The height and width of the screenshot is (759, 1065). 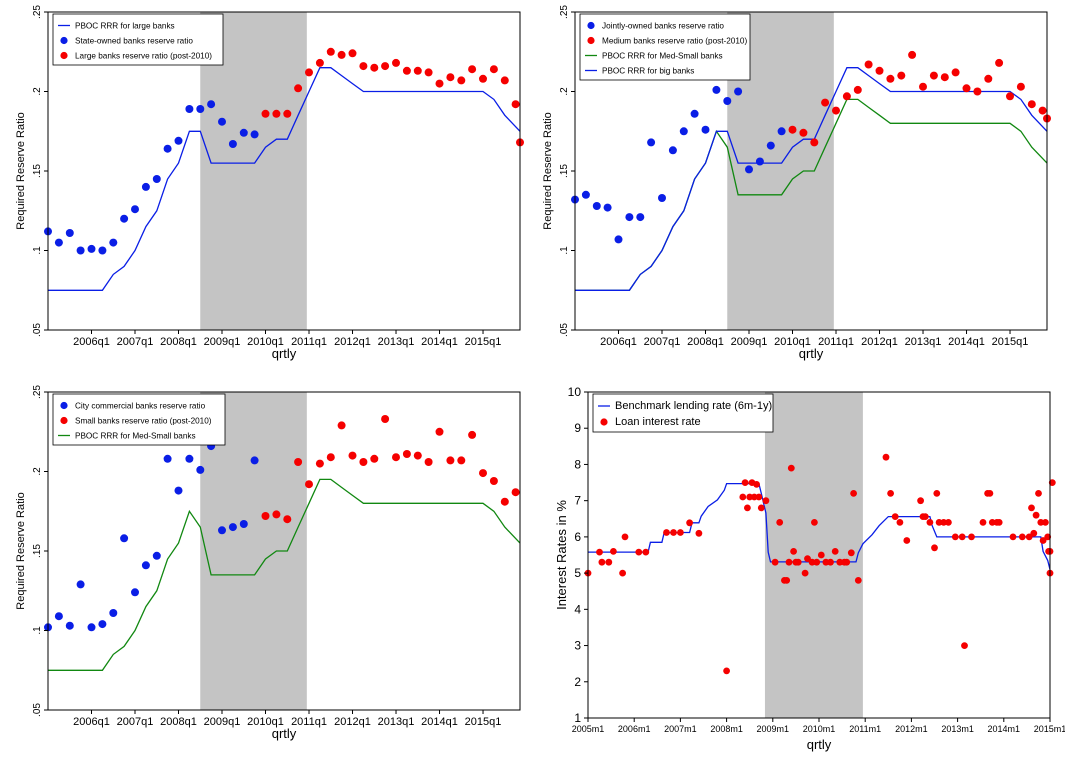 I want to click on x-tick-label: 2006q1, so click(x=91, y=722).